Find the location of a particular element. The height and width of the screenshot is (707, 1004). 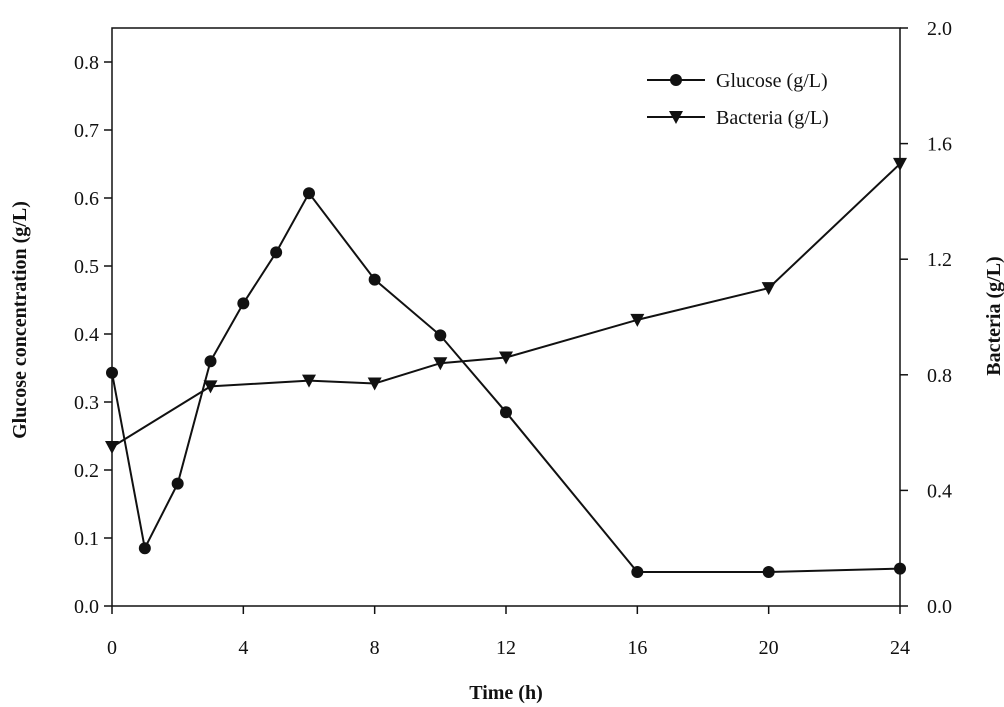

y-right-tick-label: 0.0 is located at coordinates (939, 607).